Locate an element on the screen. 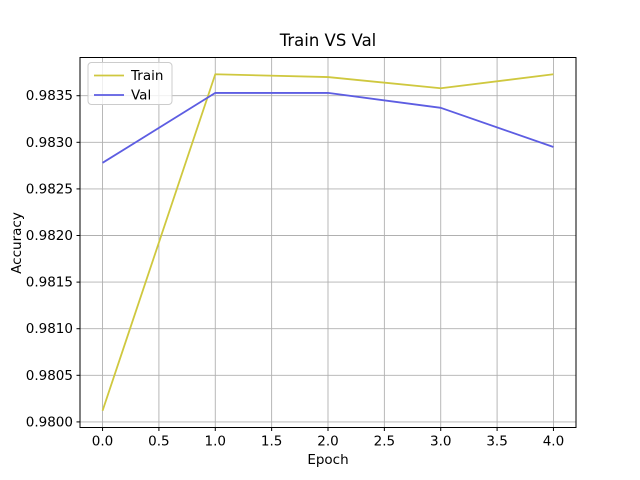 This screenshot has width=640, height=480. legend-label-val: Val is located at coordinates (141, 96).